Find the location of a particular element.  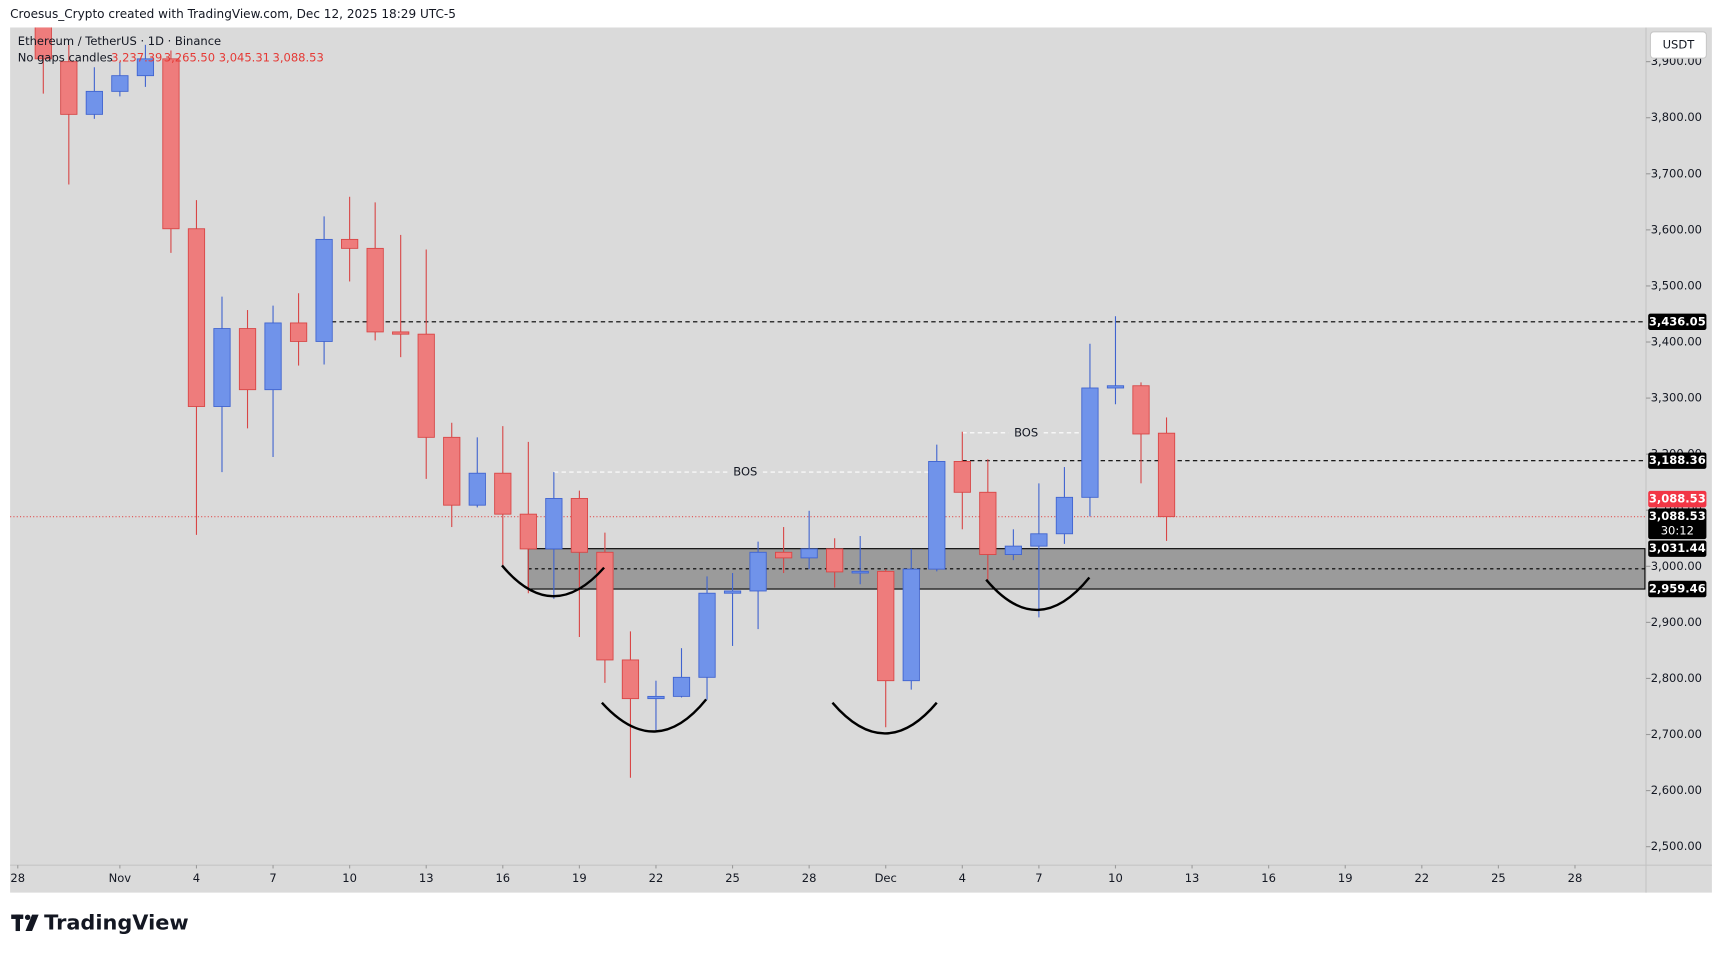

chart-subtitle: No gaps candles is located at coordinates (65, 58).